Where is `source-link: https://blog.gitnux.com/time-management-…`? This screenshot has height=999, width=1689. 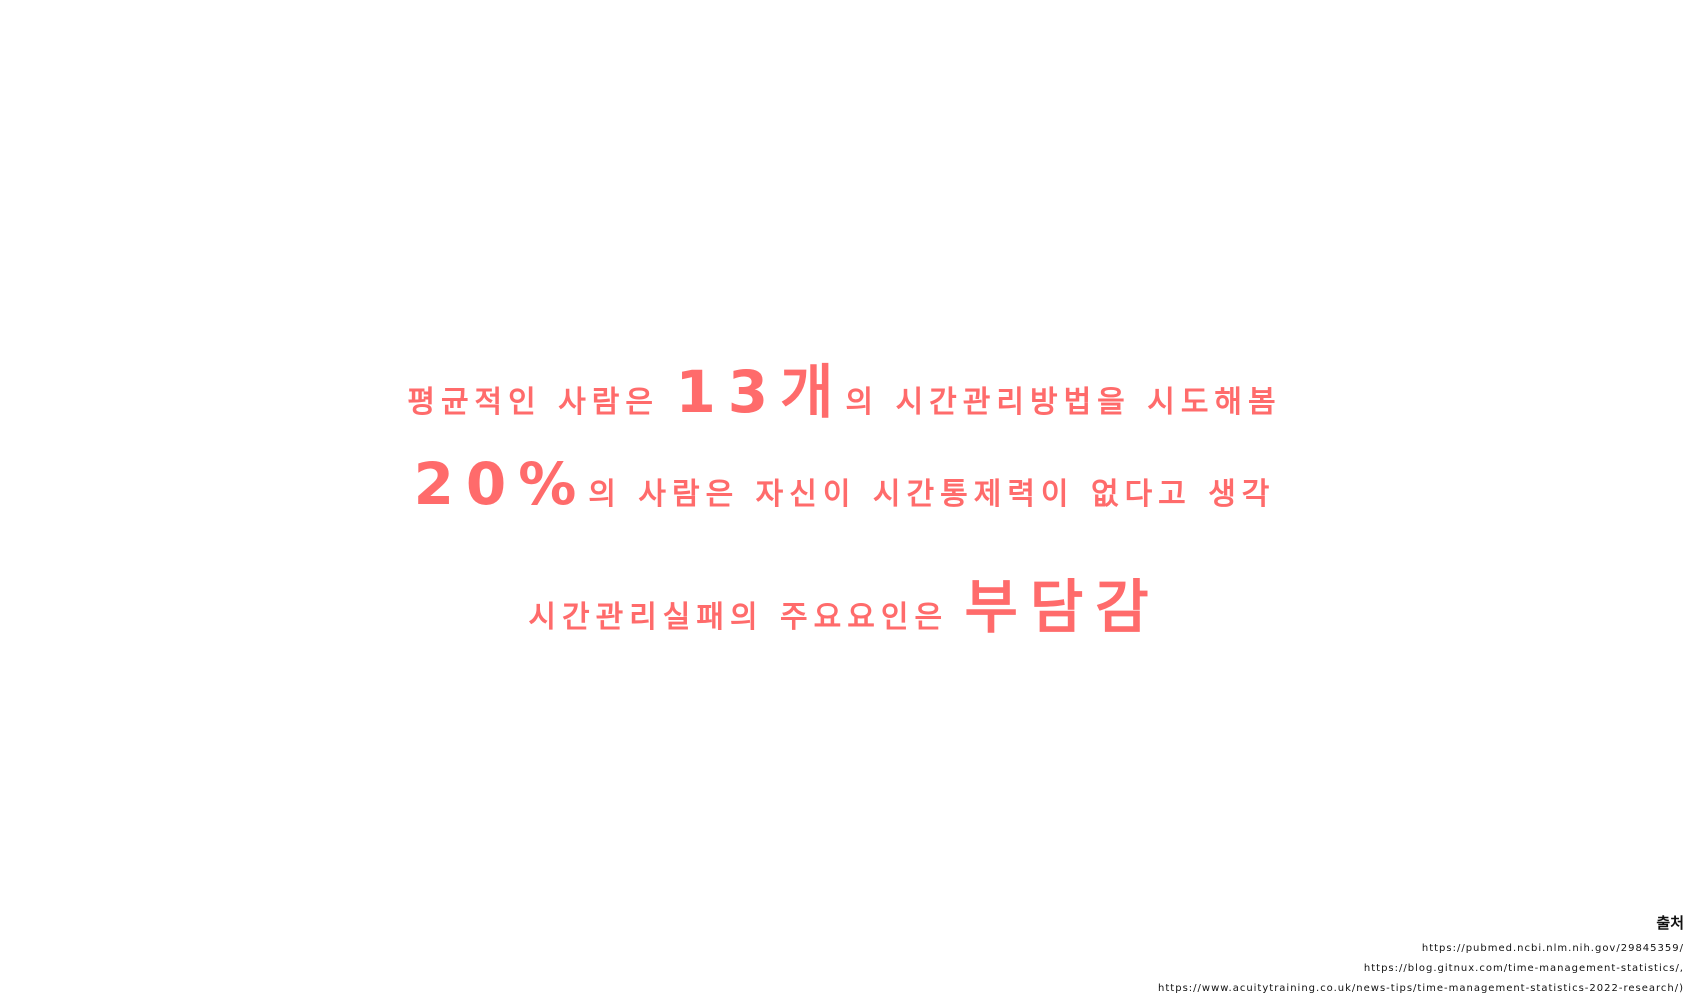 source-link: https://blog.gitnux.com/time-management-… is located at coordinates (1523, 968).